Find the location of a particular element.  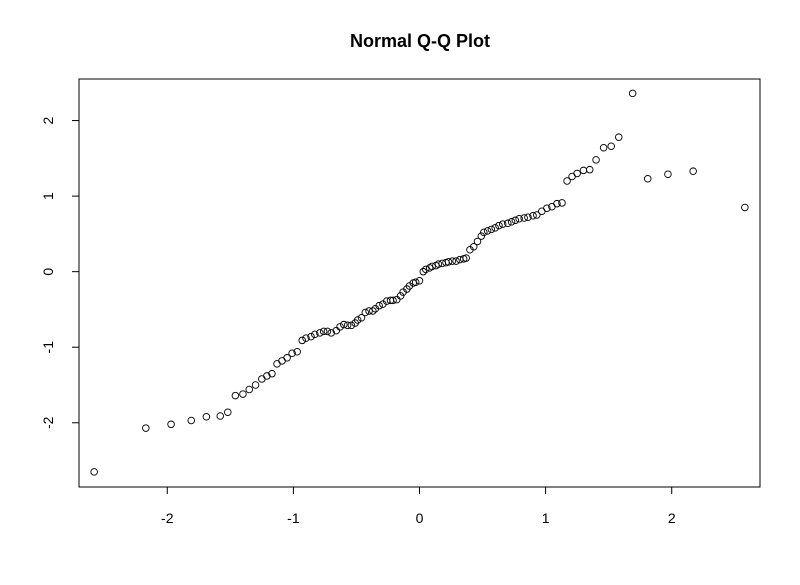

x-tick-label: -2 is located at coordinates (167, 518).